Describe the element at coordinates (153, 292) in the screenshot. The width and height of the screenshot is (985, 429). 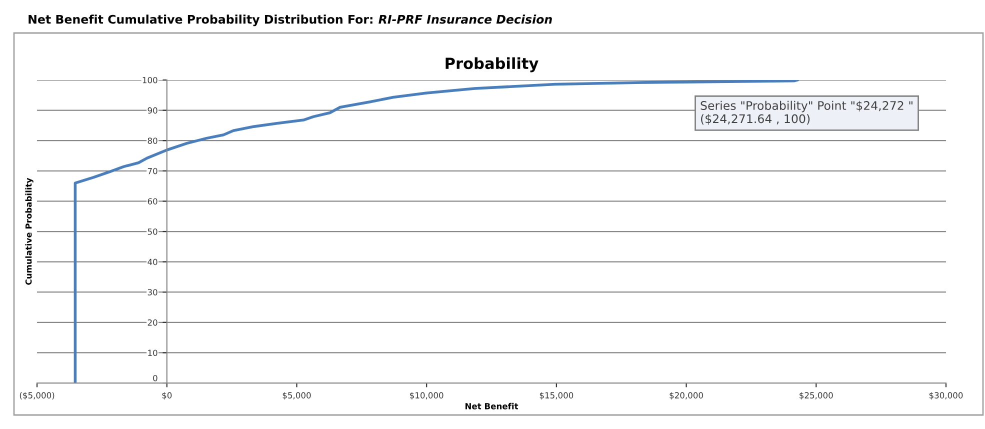
I see `y-tick-label: 30` at that location.